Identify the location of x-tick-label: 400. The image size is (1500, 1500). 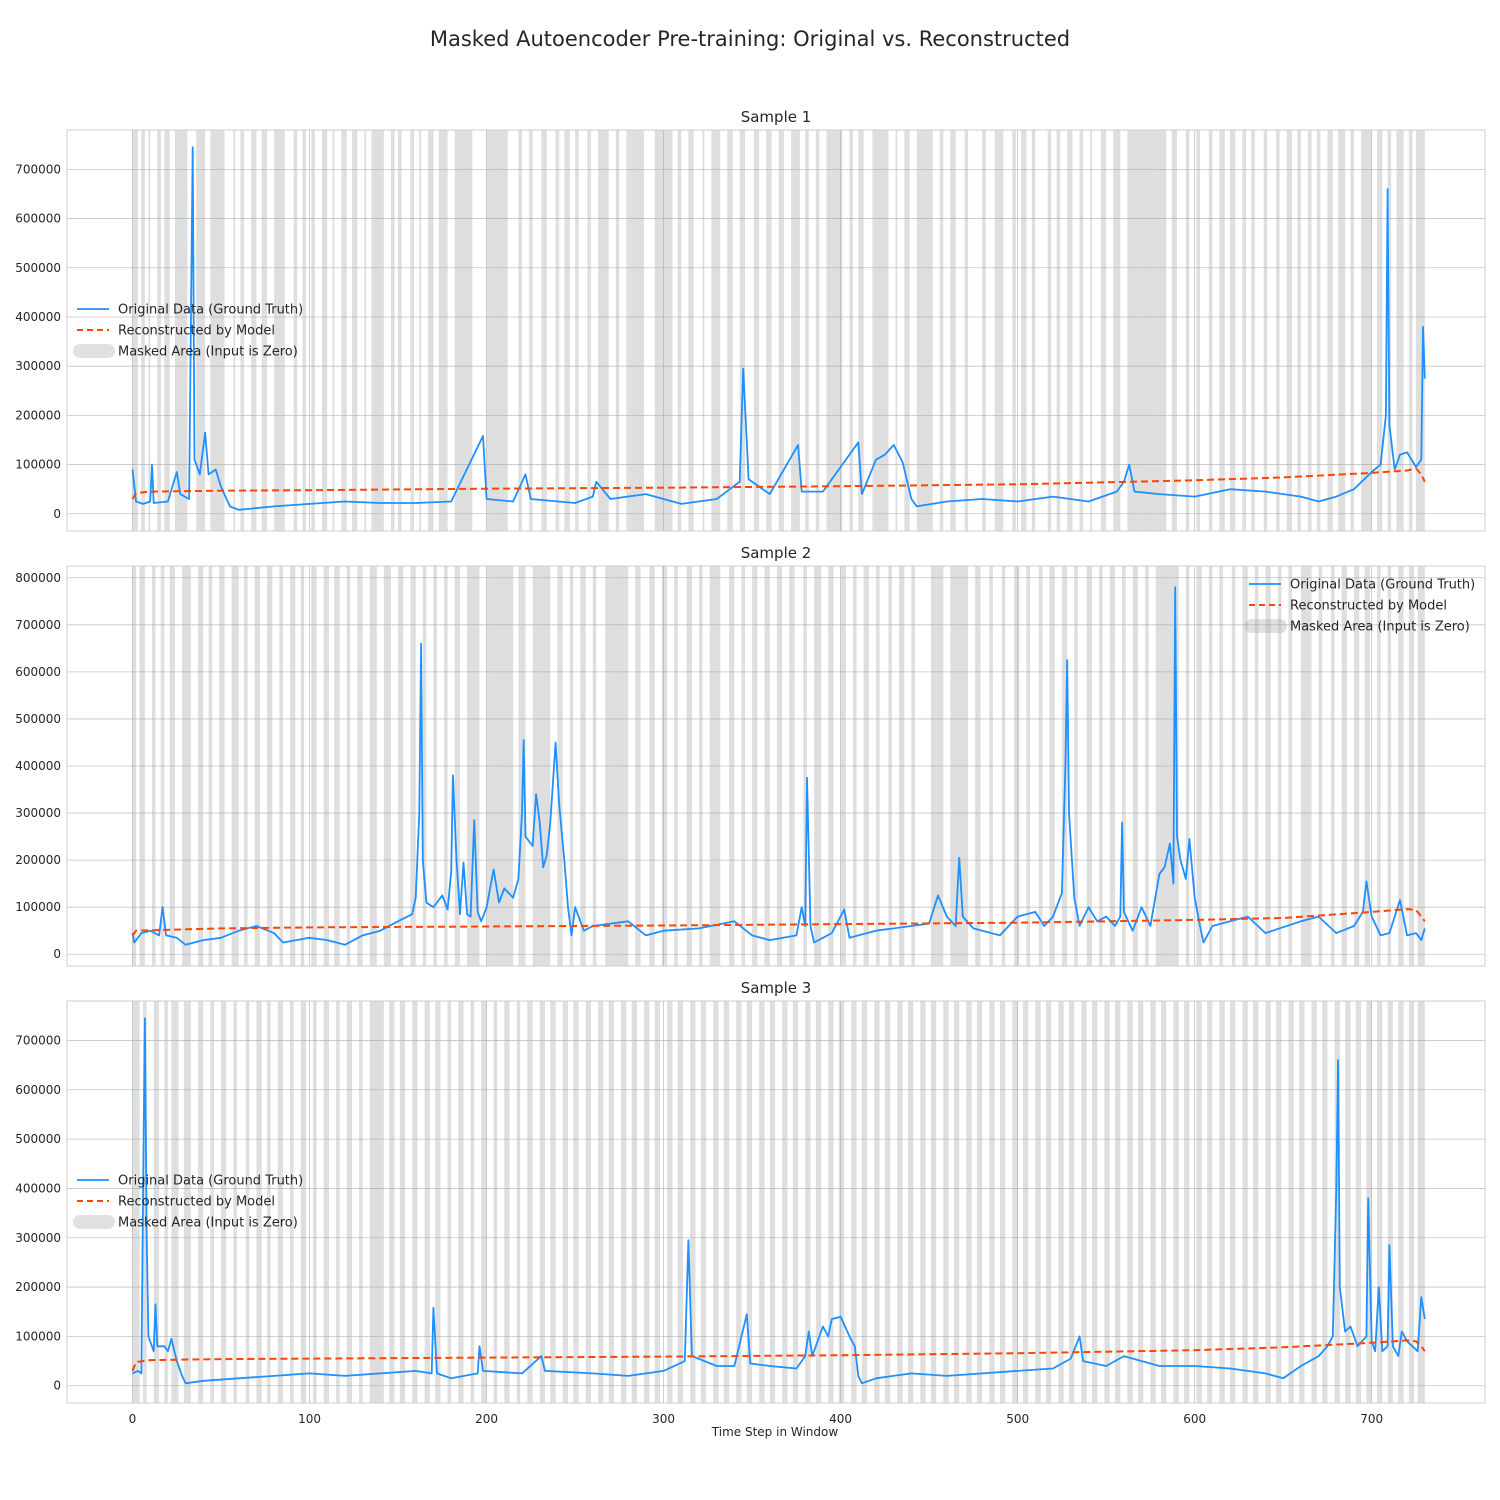
(840, 1419).